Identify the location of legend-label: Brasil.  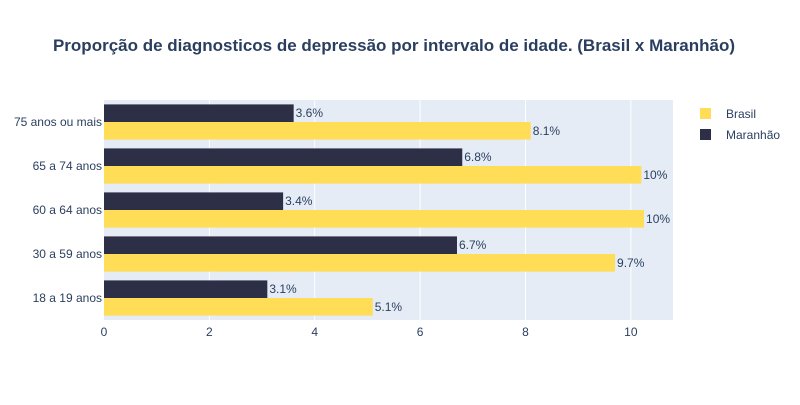
(741, 114).